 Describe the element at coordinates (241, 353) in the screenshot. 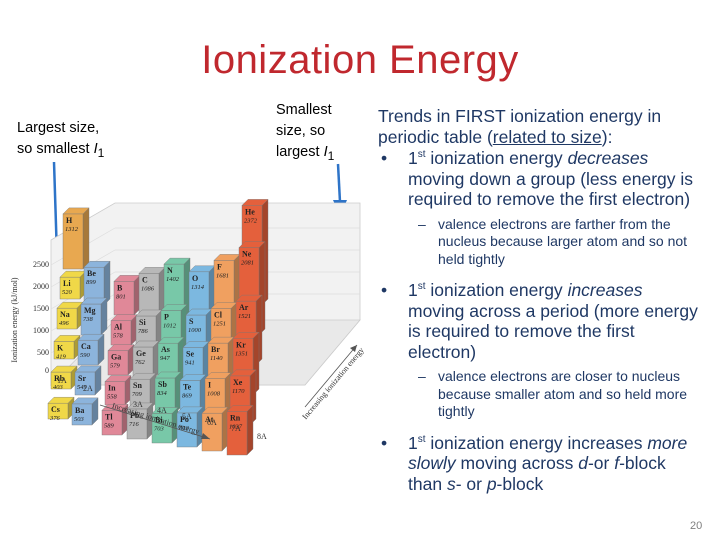

I see `element-value: 1351` at that location.